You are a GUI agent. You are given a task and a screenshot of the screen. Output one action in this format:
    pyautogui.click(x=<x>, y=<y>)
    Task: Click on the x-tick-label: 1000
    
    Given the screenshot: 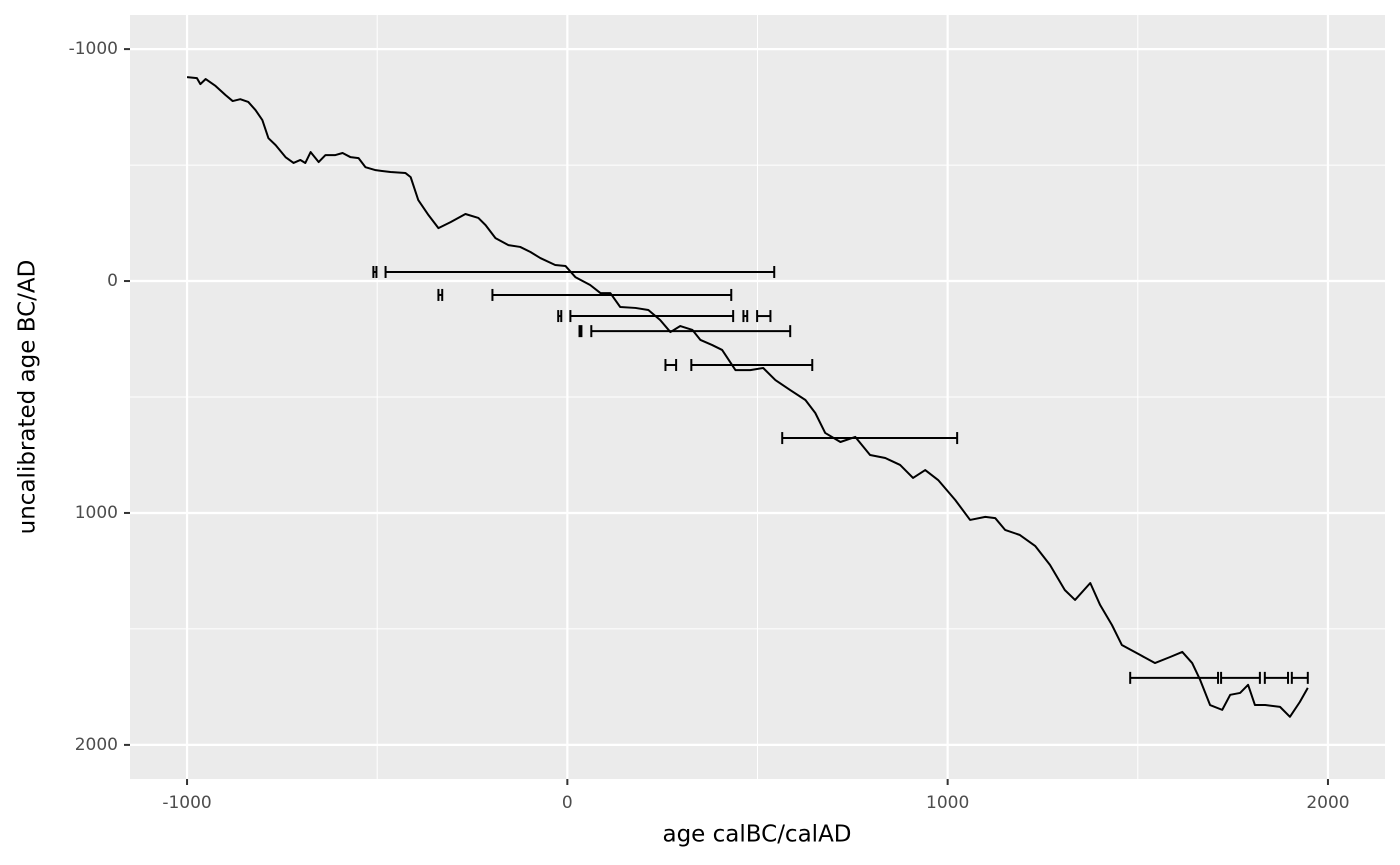 What is the action you would take?
    pyautogui.click(x=947, y=803)
    